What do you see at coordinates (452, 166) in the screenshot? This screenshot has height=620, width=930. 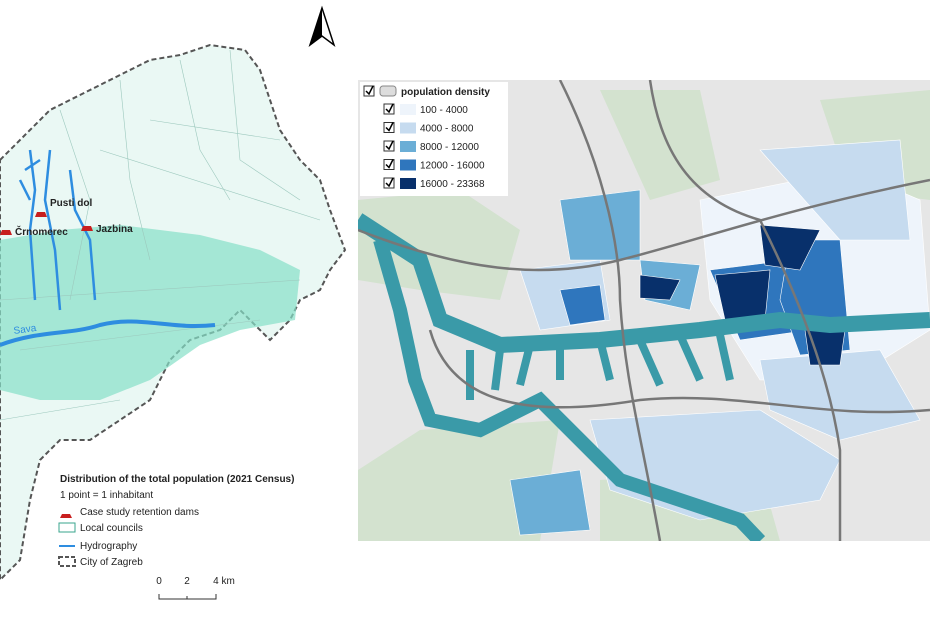 I see `class-label: 12000 - 16000` at bounding box center [452, 166].